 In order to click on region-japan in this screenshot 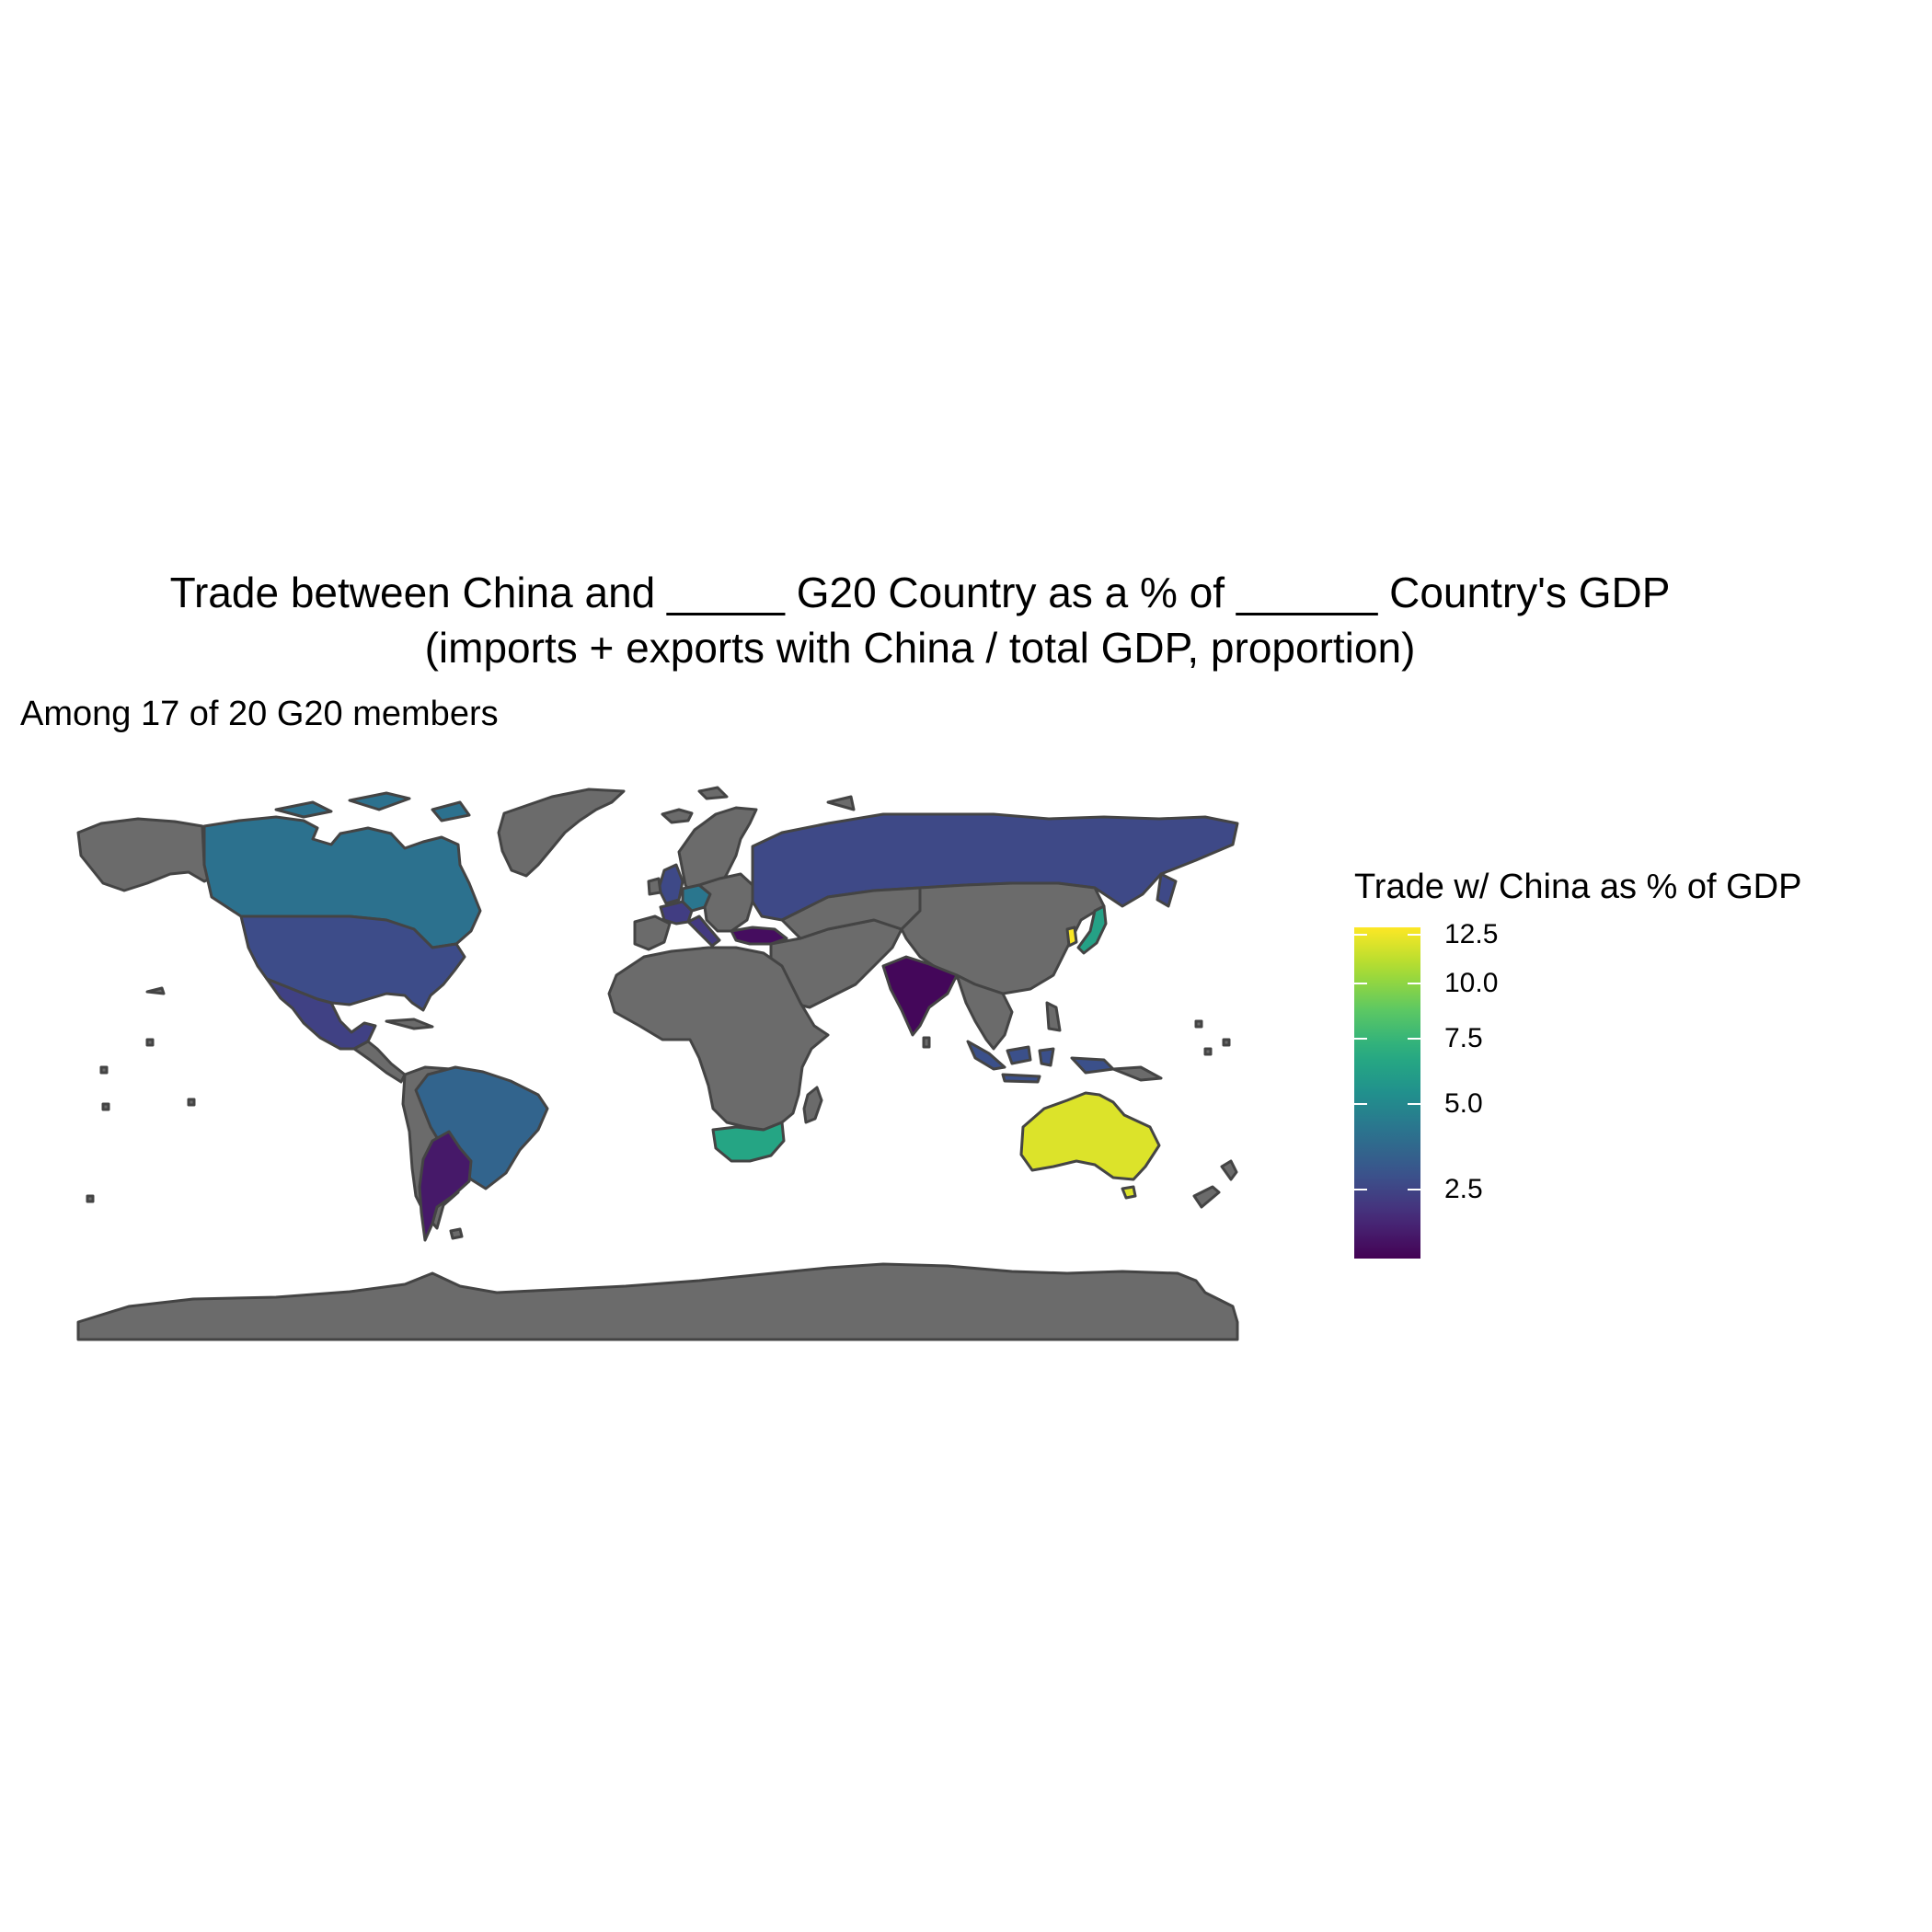, I will do `click(1092, 929)`.